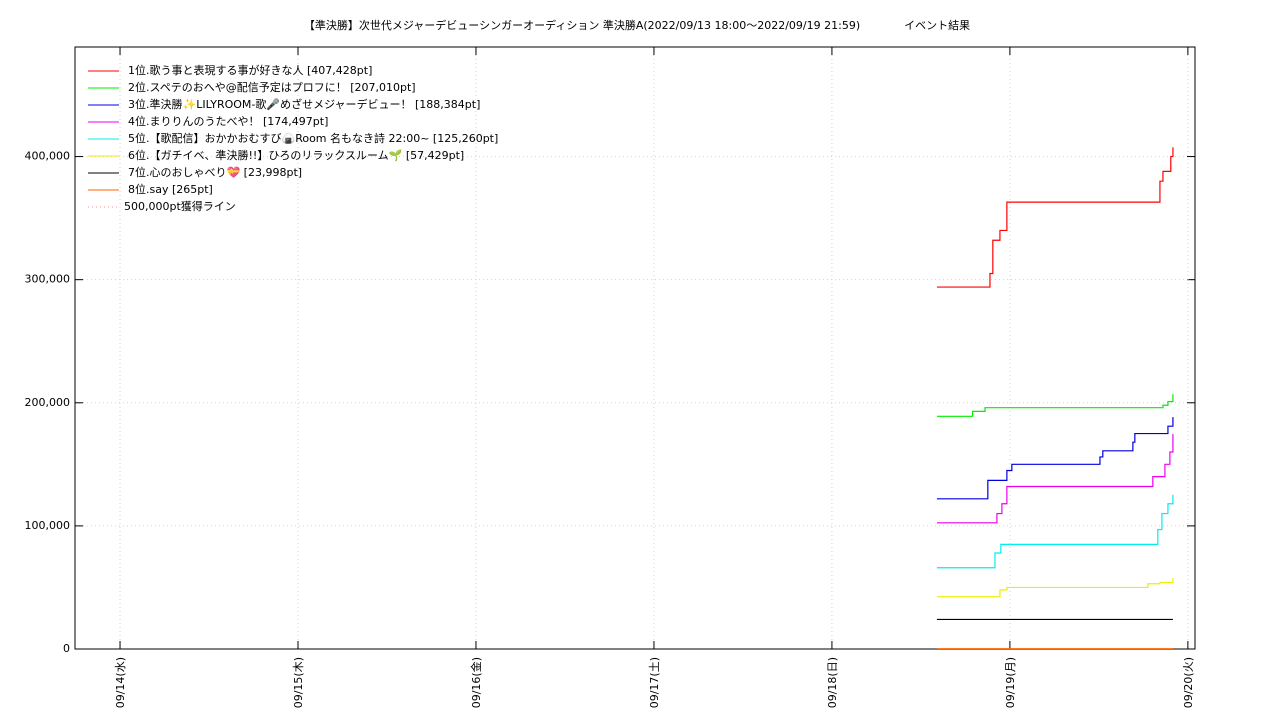 This screenshot has height=724, width=1280. Describe the element at coordinates (654, 682) in the screenshot. I see `x-tick-label: 09/17(土)` at that location.